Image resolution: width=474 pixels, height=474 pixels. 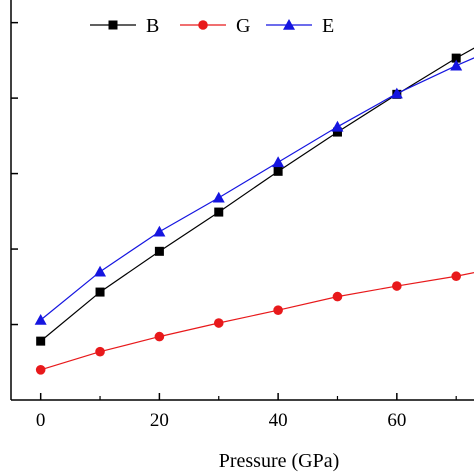 I want to click on legend-label-B: B, so click(x=152, y=26).